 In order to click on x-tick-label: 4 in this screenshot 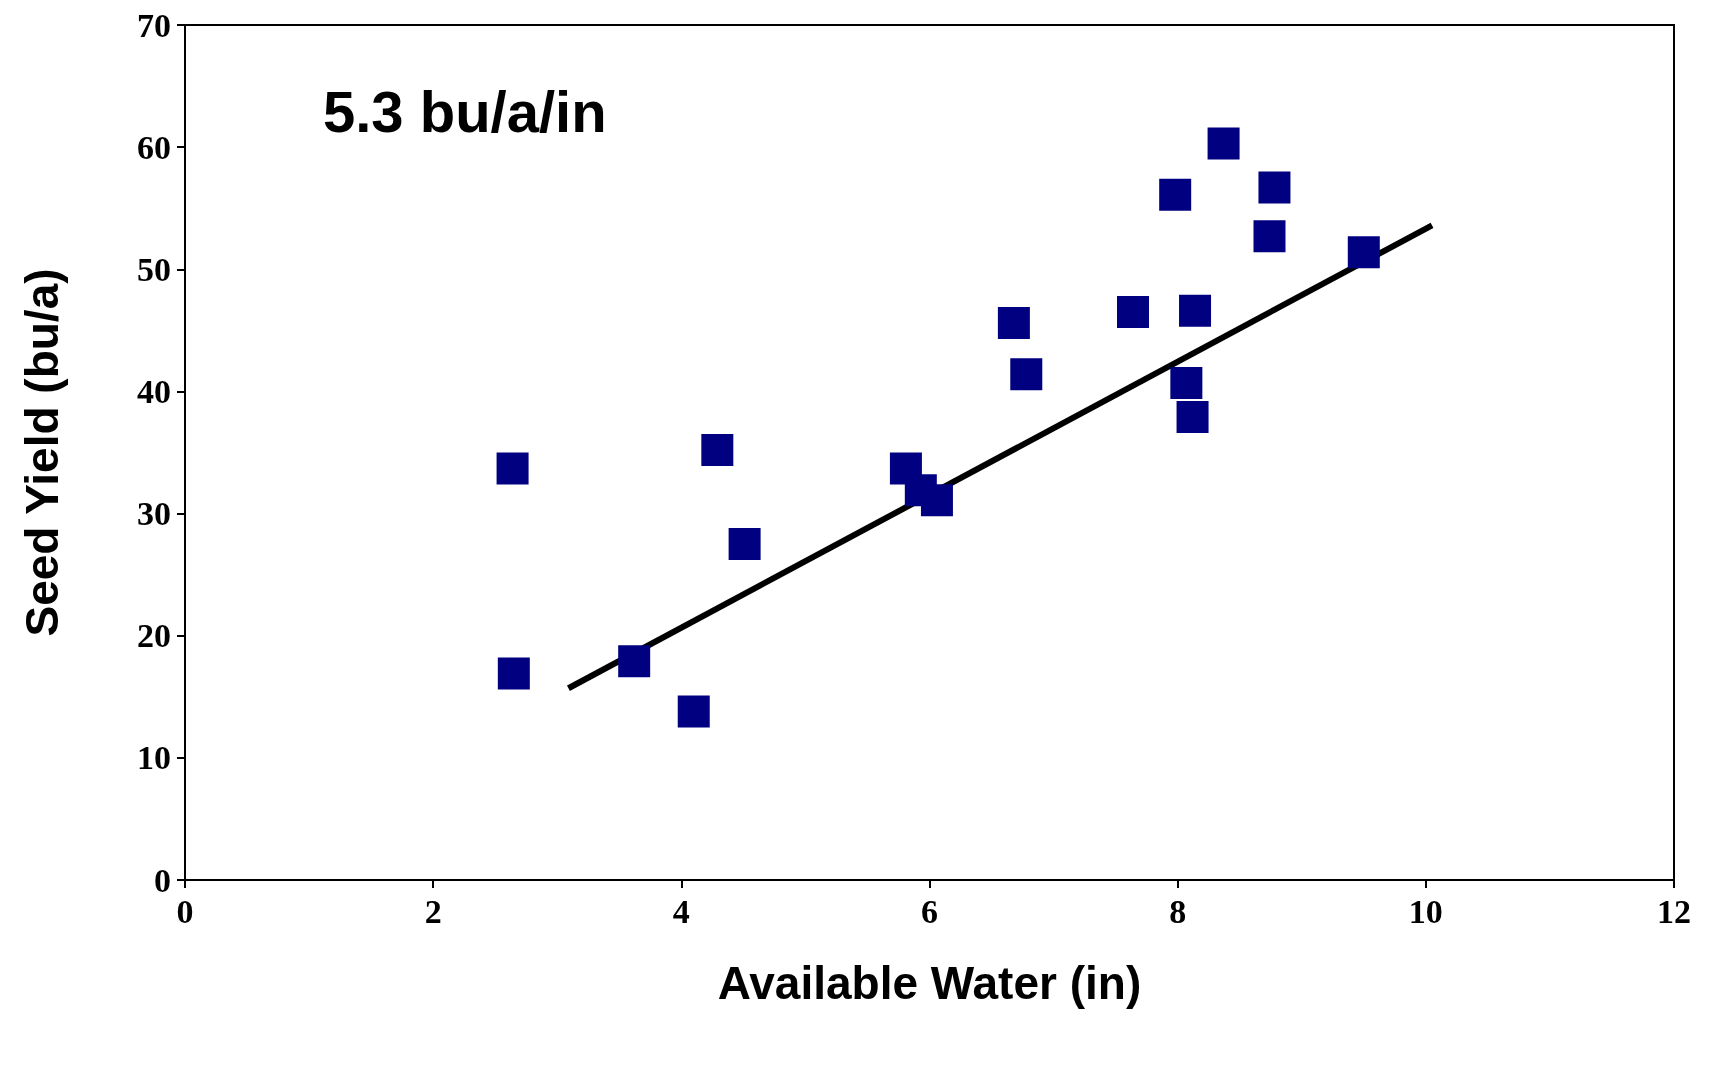, I will do `click(681, 911)`.